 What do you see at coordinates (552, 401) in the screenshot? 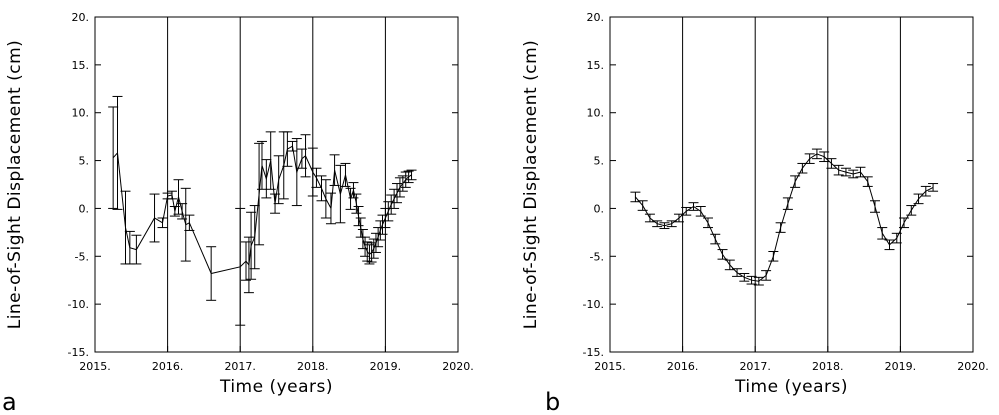
I see `panel-label: b` at bounding box center [552, 401].